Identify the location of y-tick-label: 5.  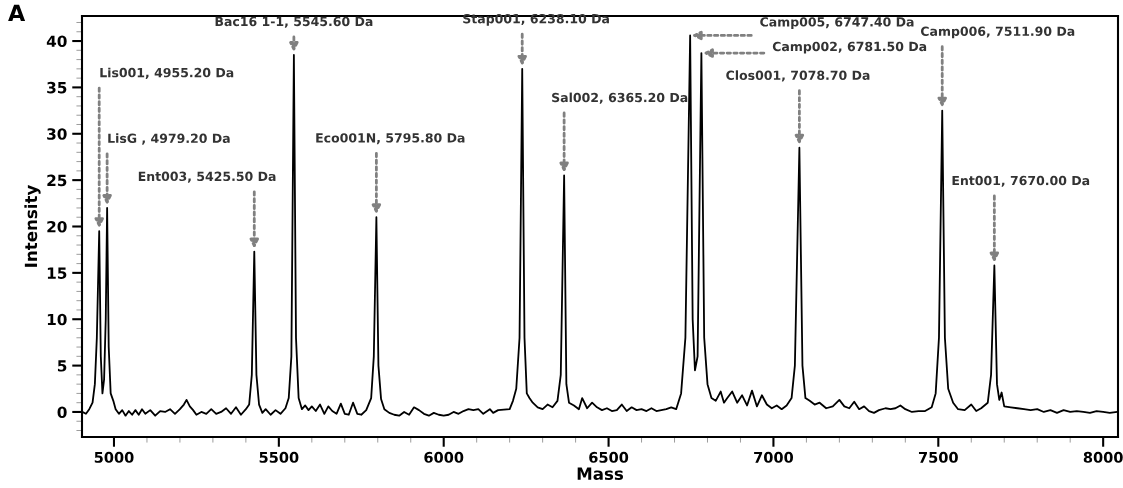
(62, 366).